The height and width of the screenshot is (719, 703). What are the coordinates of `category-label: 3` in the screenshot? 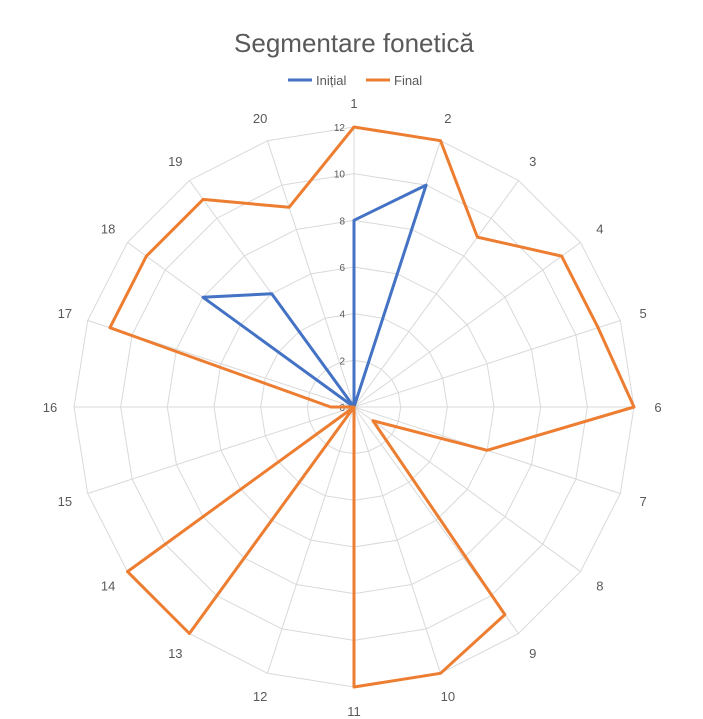 It's located at (532, 161).